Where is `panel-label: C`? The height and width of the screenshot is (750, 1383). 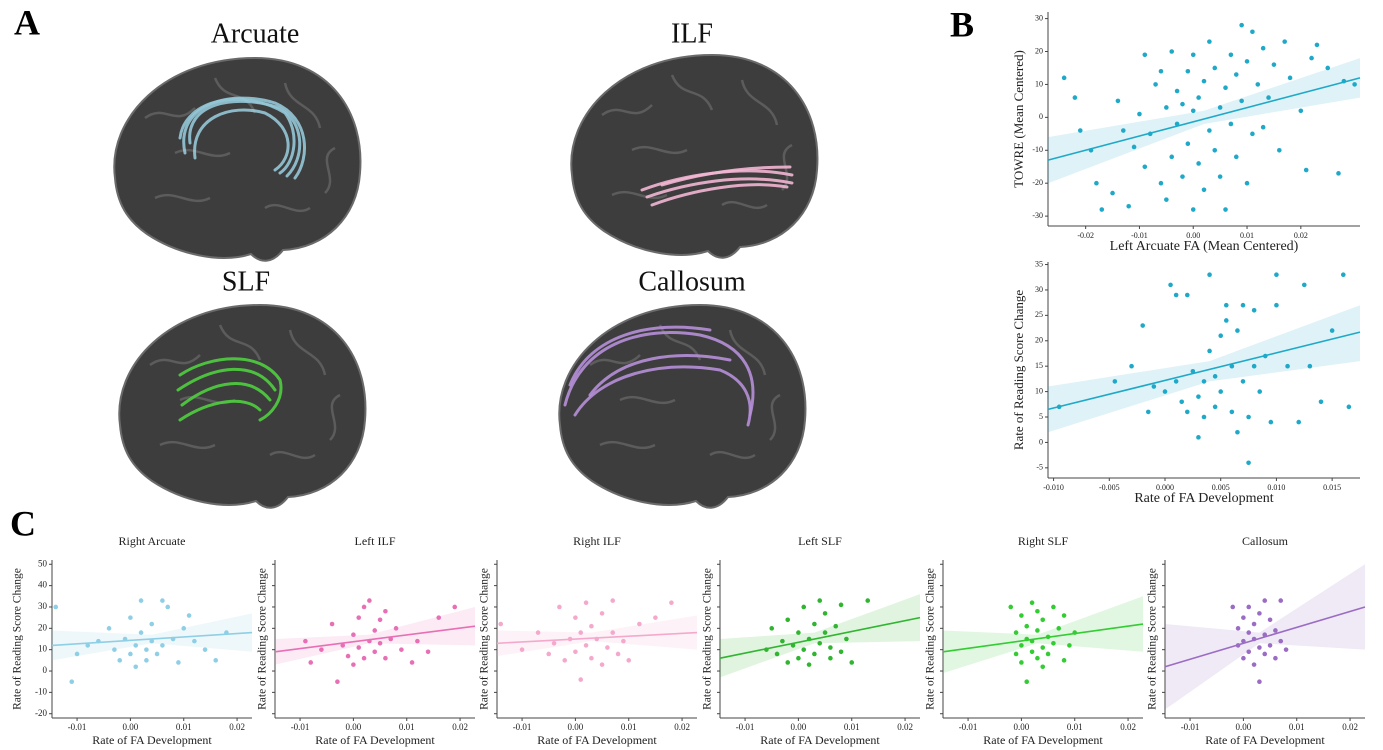
panel-label: C is located at coordinates (23, 523).